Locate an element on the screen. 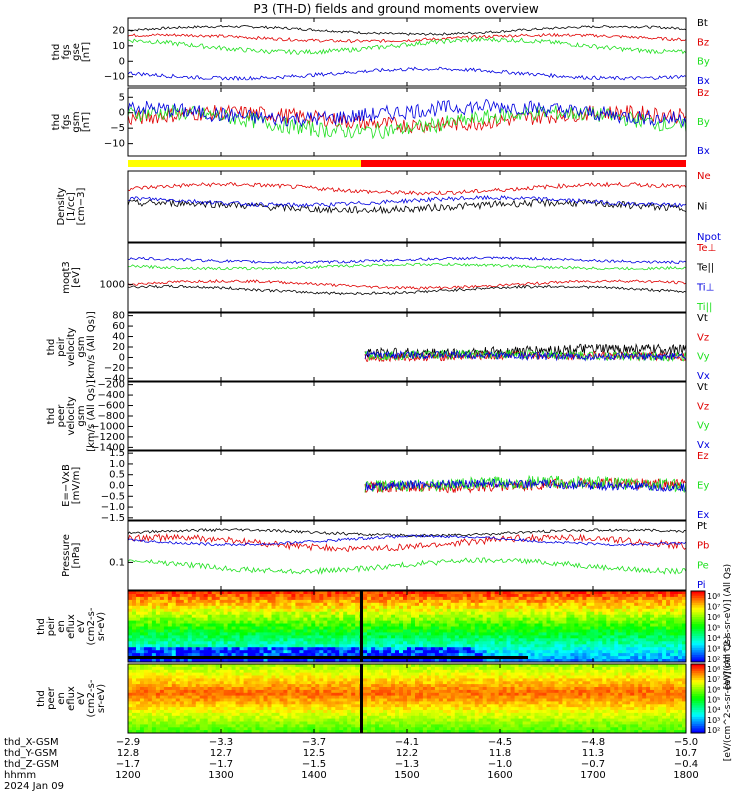  legend-Vy: Vy is located at coordinates (703, 357).